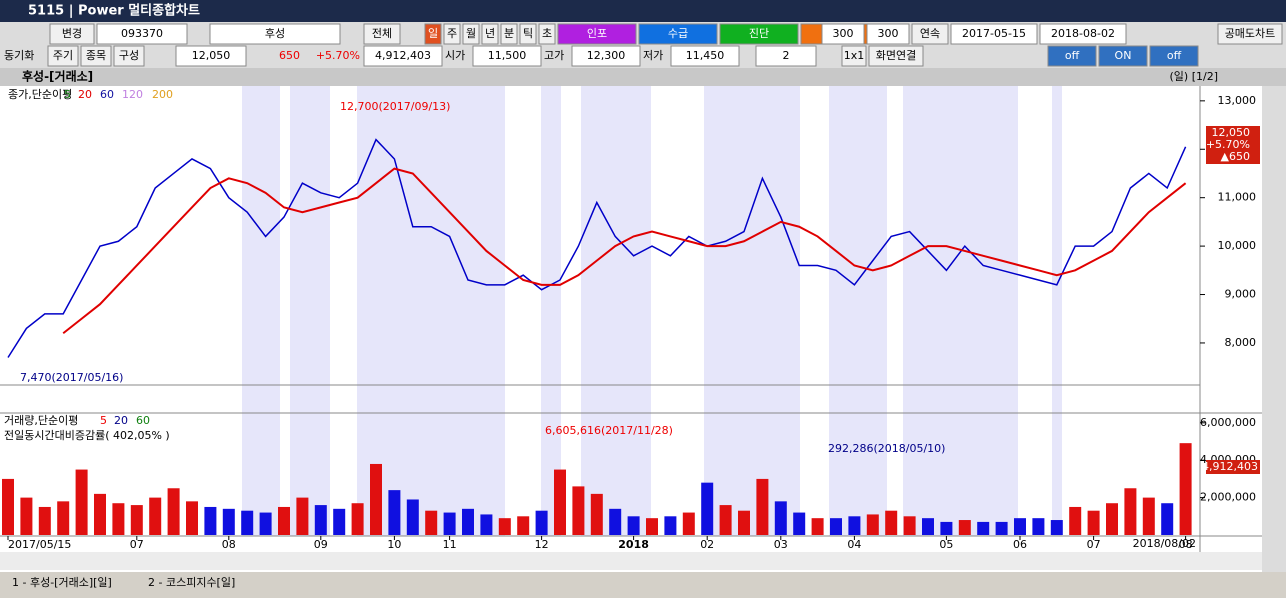 Image resolution: width=1286 pixels, height=598 pixels. What do you see at coordinates (1237, 197) in the screenshot?
I see `y-tick-label: 11,000` at bounding box center [1237, 197].